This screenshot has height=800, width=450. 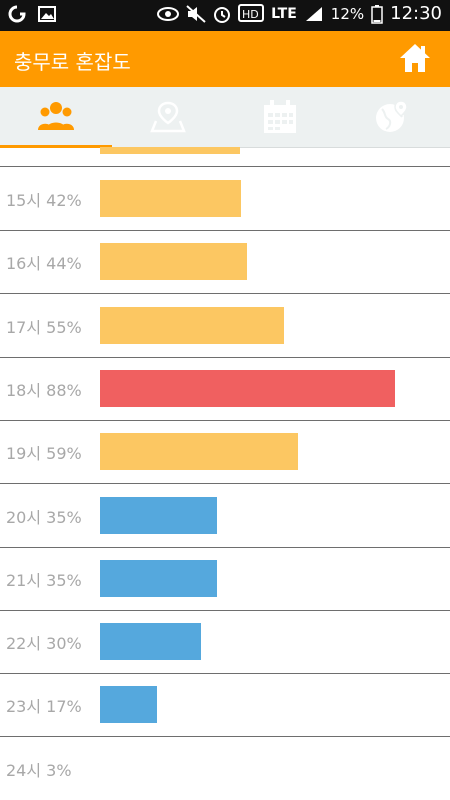 I want to click on list-item: 15시 42%, so click(x=225, y=199).